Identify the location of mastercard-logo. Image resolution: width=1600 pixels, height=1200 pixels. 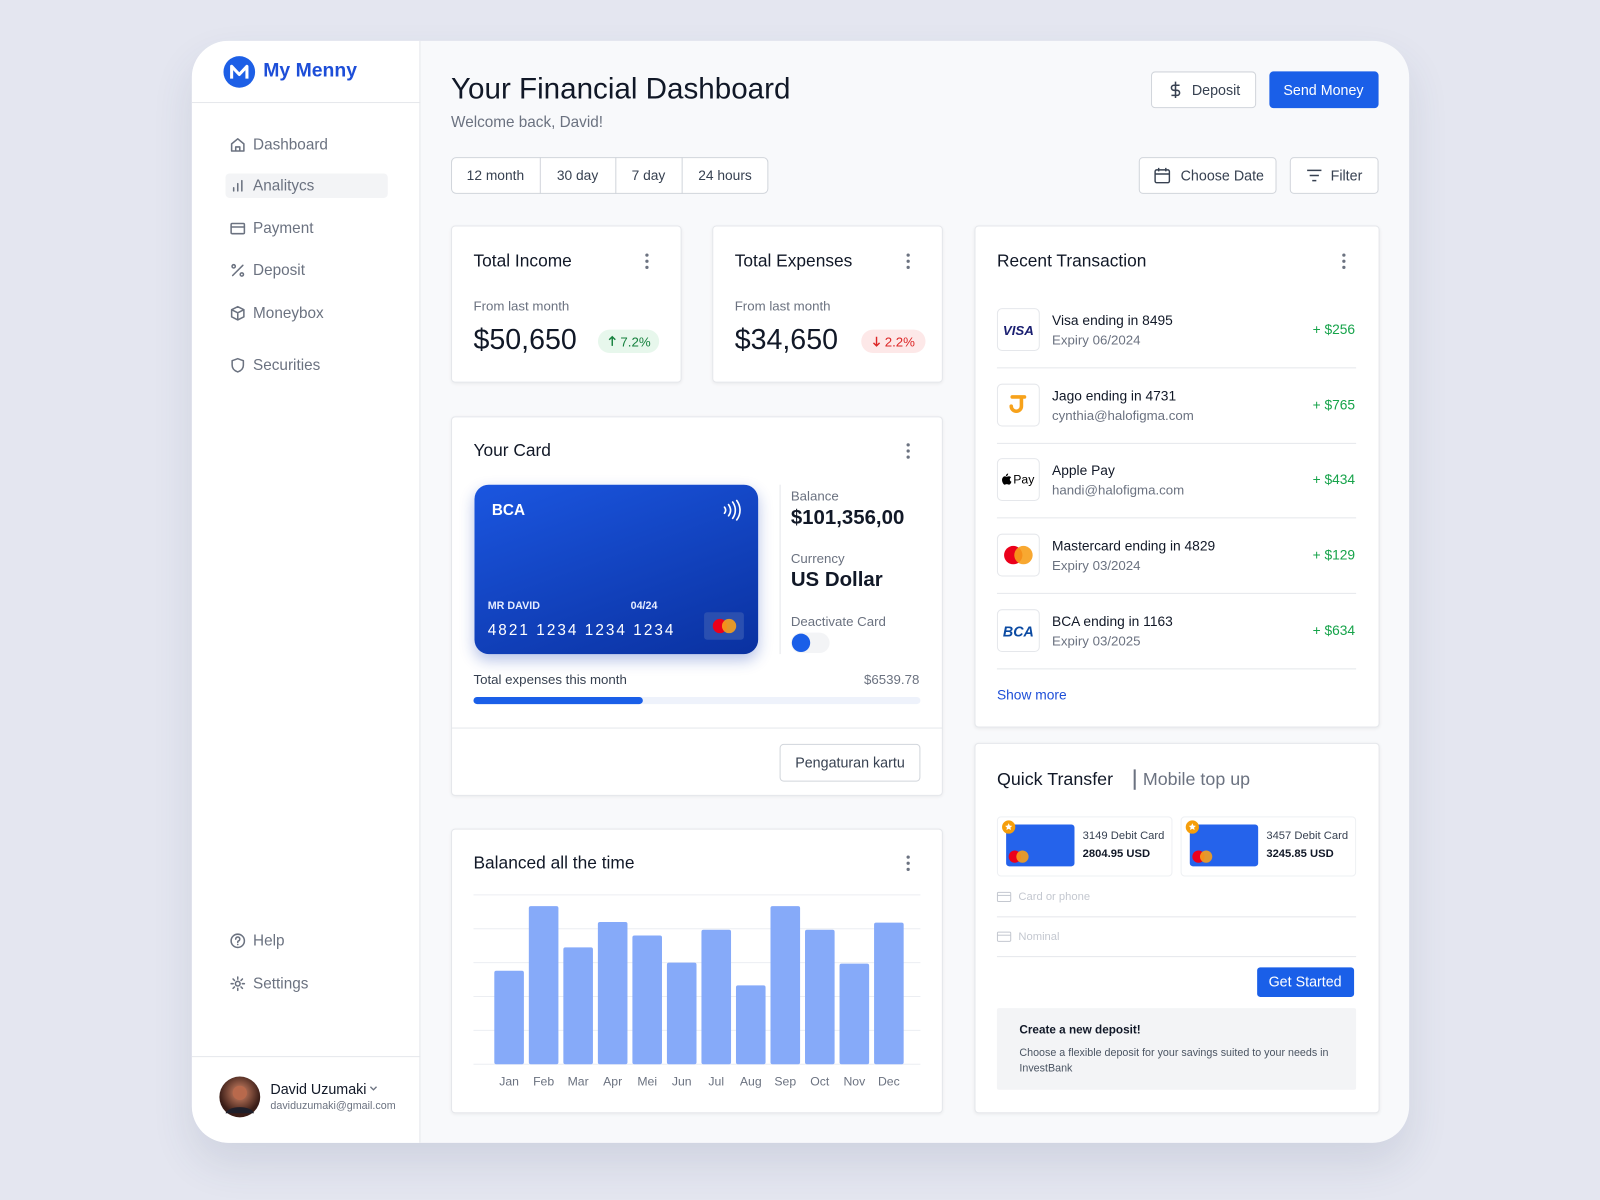
(724, 626).